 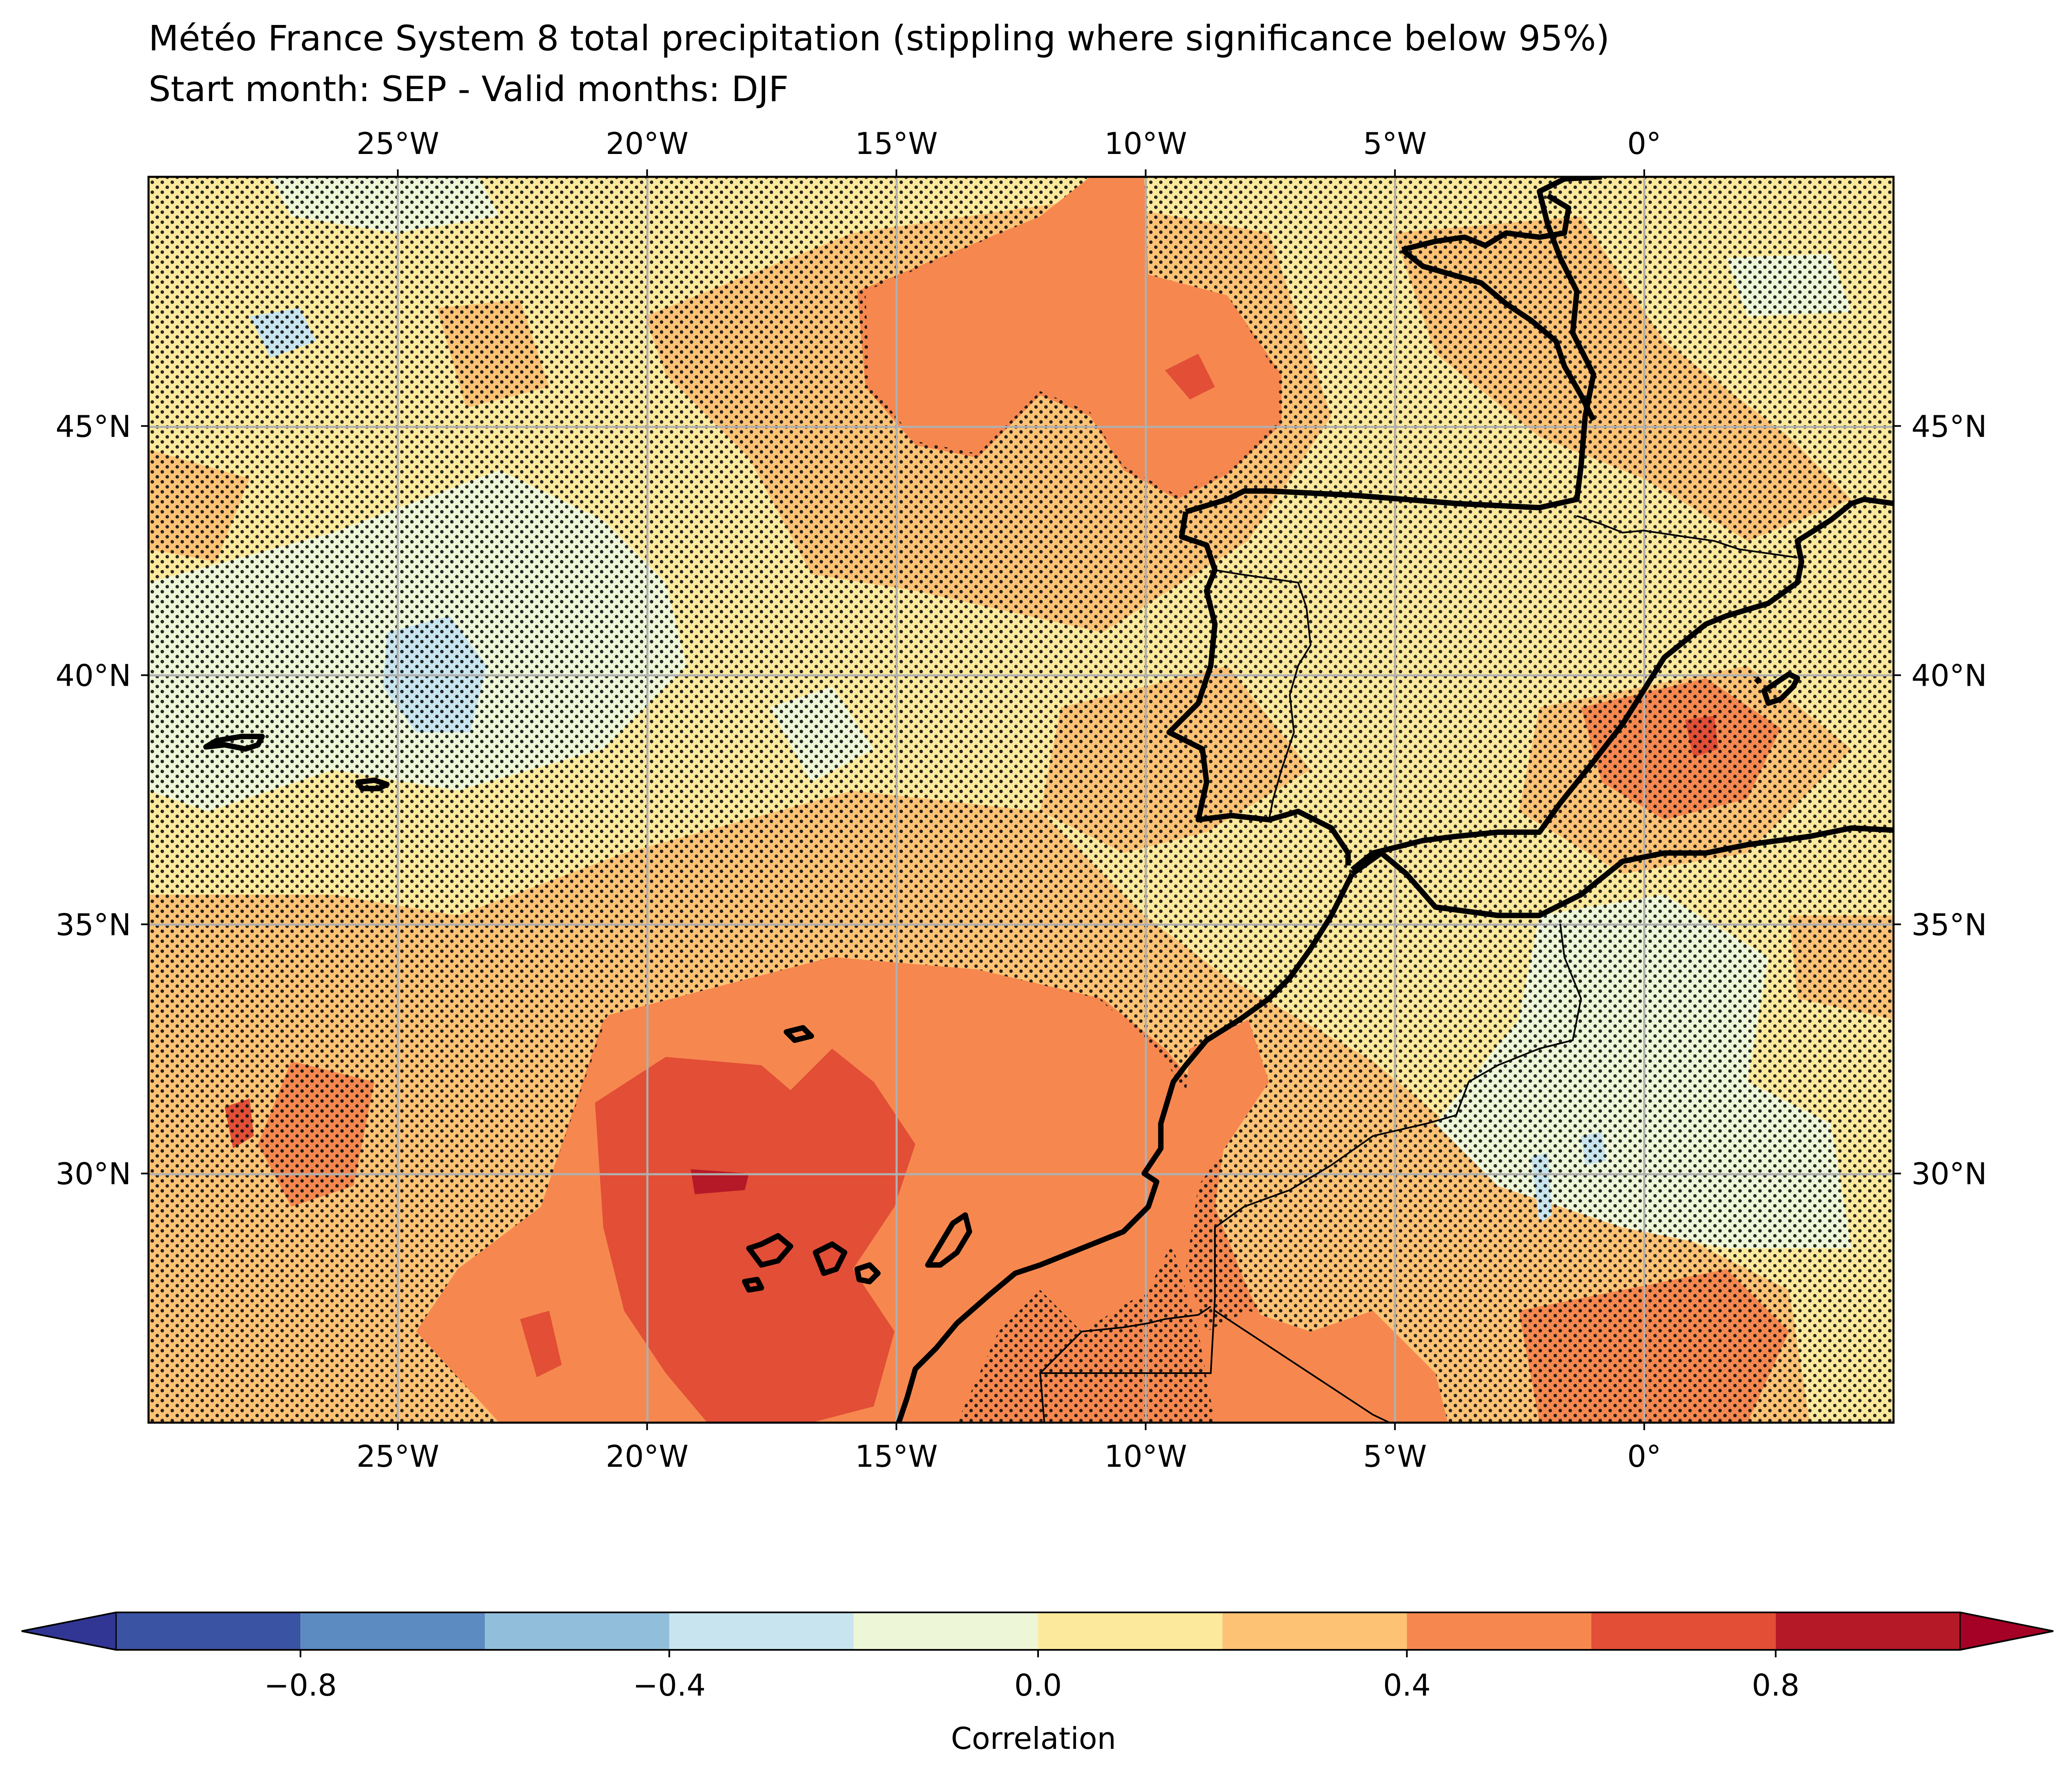 I want to click on border-spain-france, so click(x=1687, y=536).